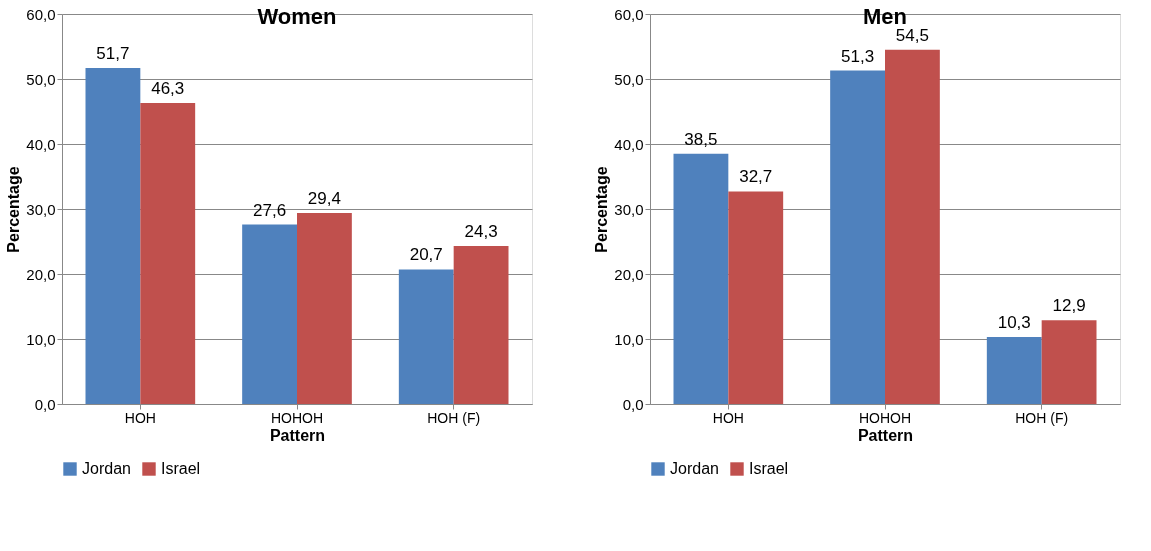 This screenshot has height=551, width=1151. I want to click on data-label: 51,3, so click(858, 56).